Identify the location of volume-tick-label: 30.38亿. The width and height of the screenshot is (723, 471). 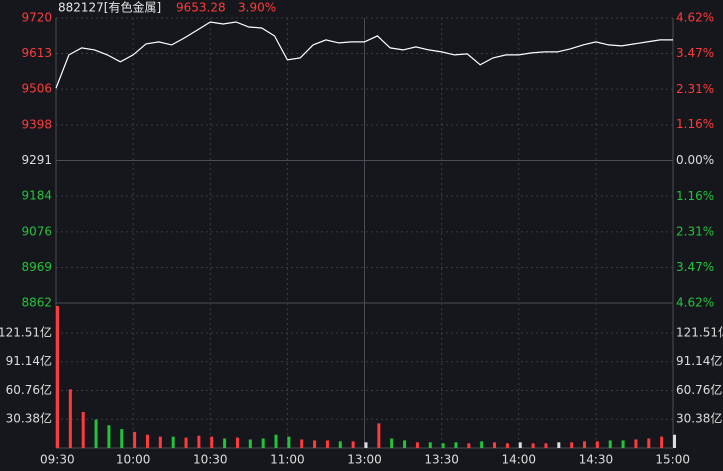
(29, 418).